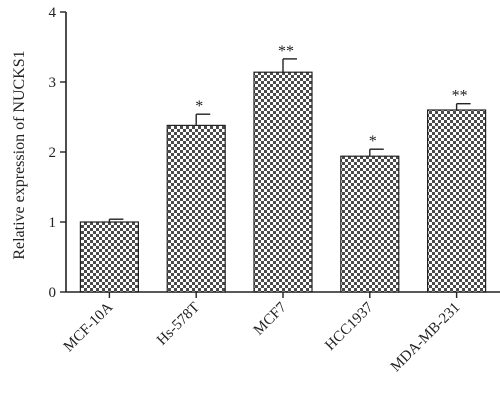  I want to click on y-tick-label: 3, so click(53, 83).